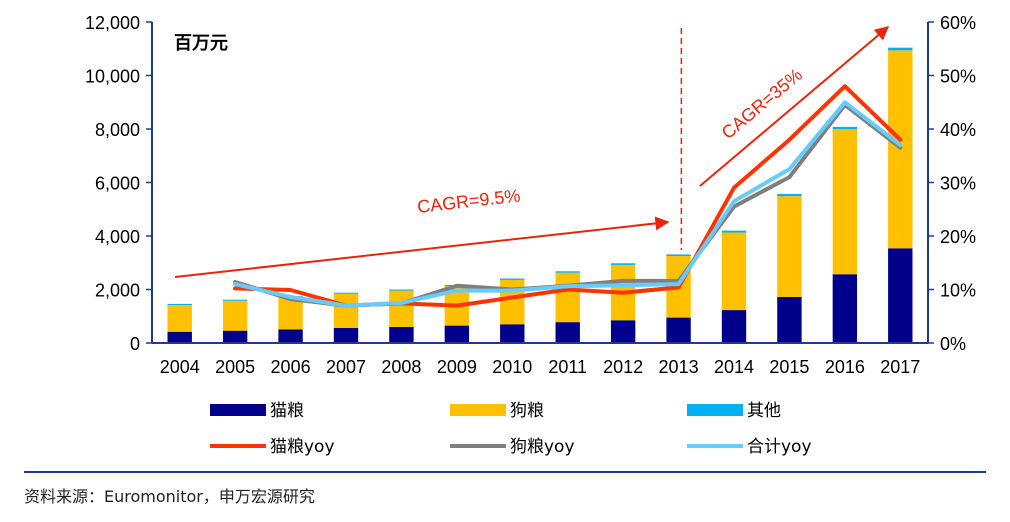 The height and width of the screenshot is (522, 1010). I want to click on y-left-tick-label: 4,000, so click(117, 237).